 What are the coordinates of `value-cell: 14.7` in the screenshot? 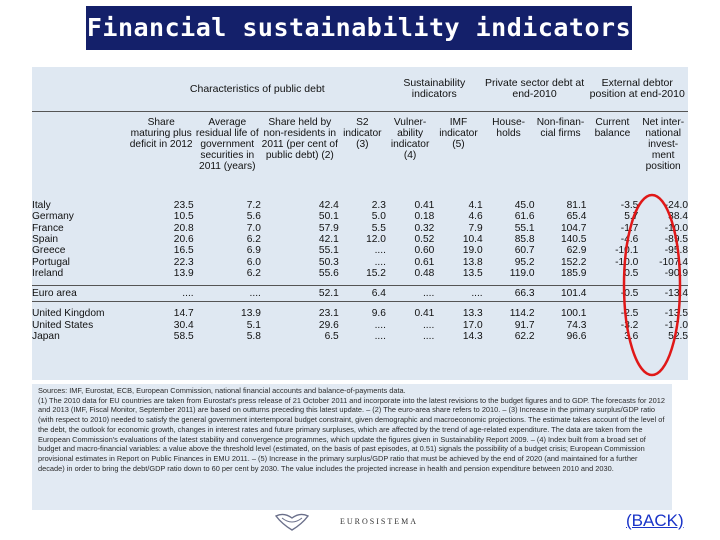 It's located at (183, 314).